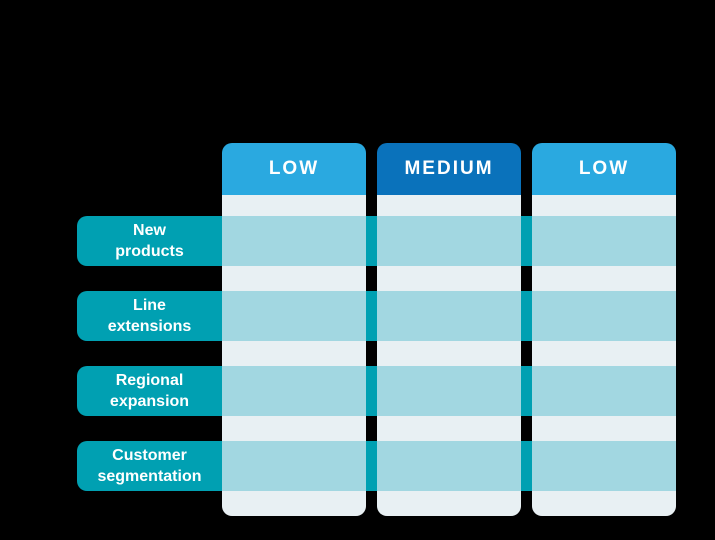  What do you see at coordinates (604, 241) in the screenshot?
I see `matrix-cell-r1-c3` at bounding box center [604, 241].